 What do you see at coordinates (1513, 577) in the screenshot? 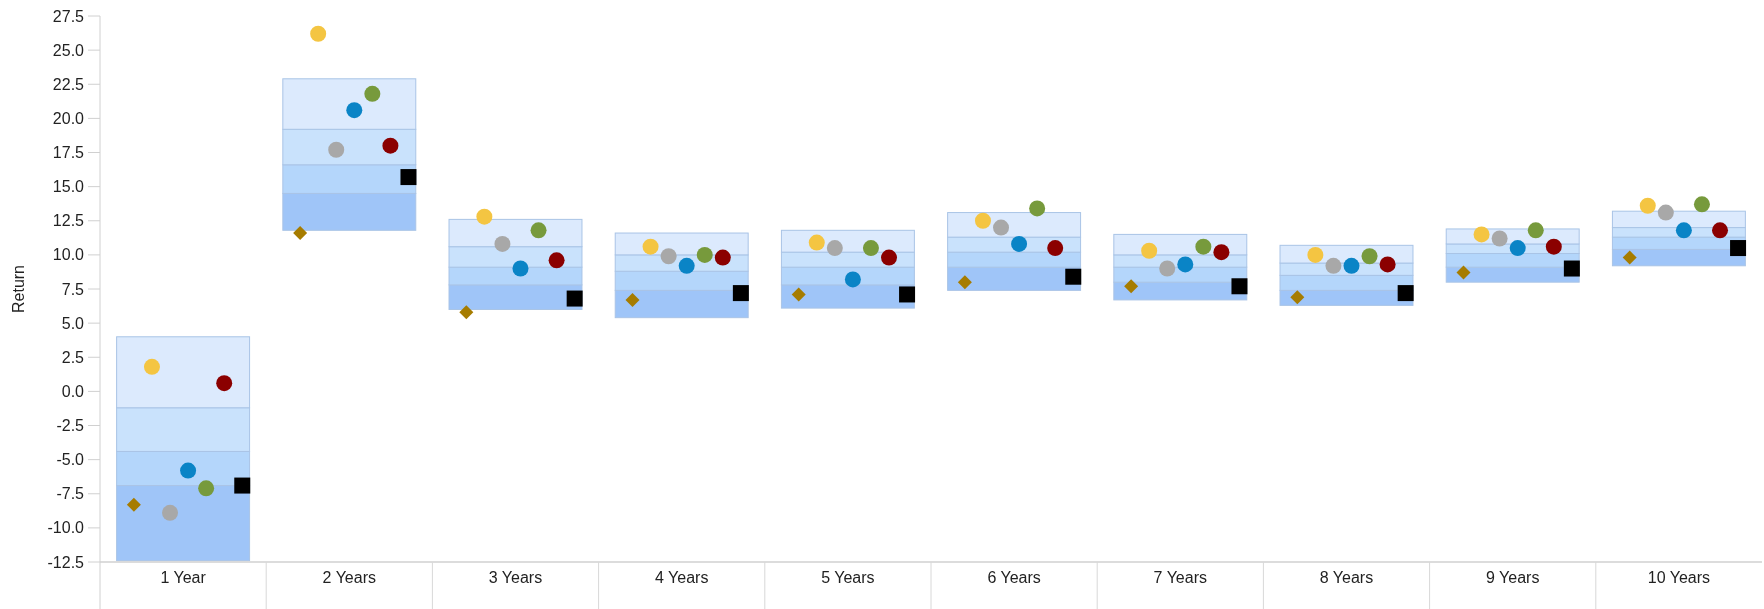
I see `x-tick-label: 9 Years` at bounding box center [1513, 577].